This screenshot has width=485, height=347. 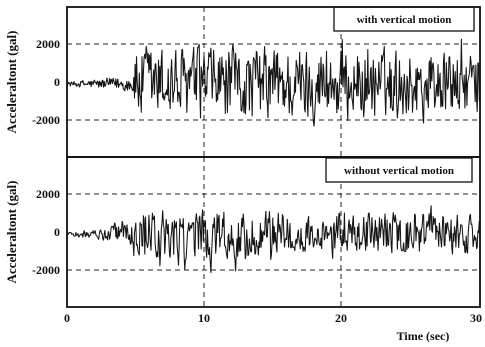 I want to click on ytick-top-2000: 2000, so click(x=48, y=44).